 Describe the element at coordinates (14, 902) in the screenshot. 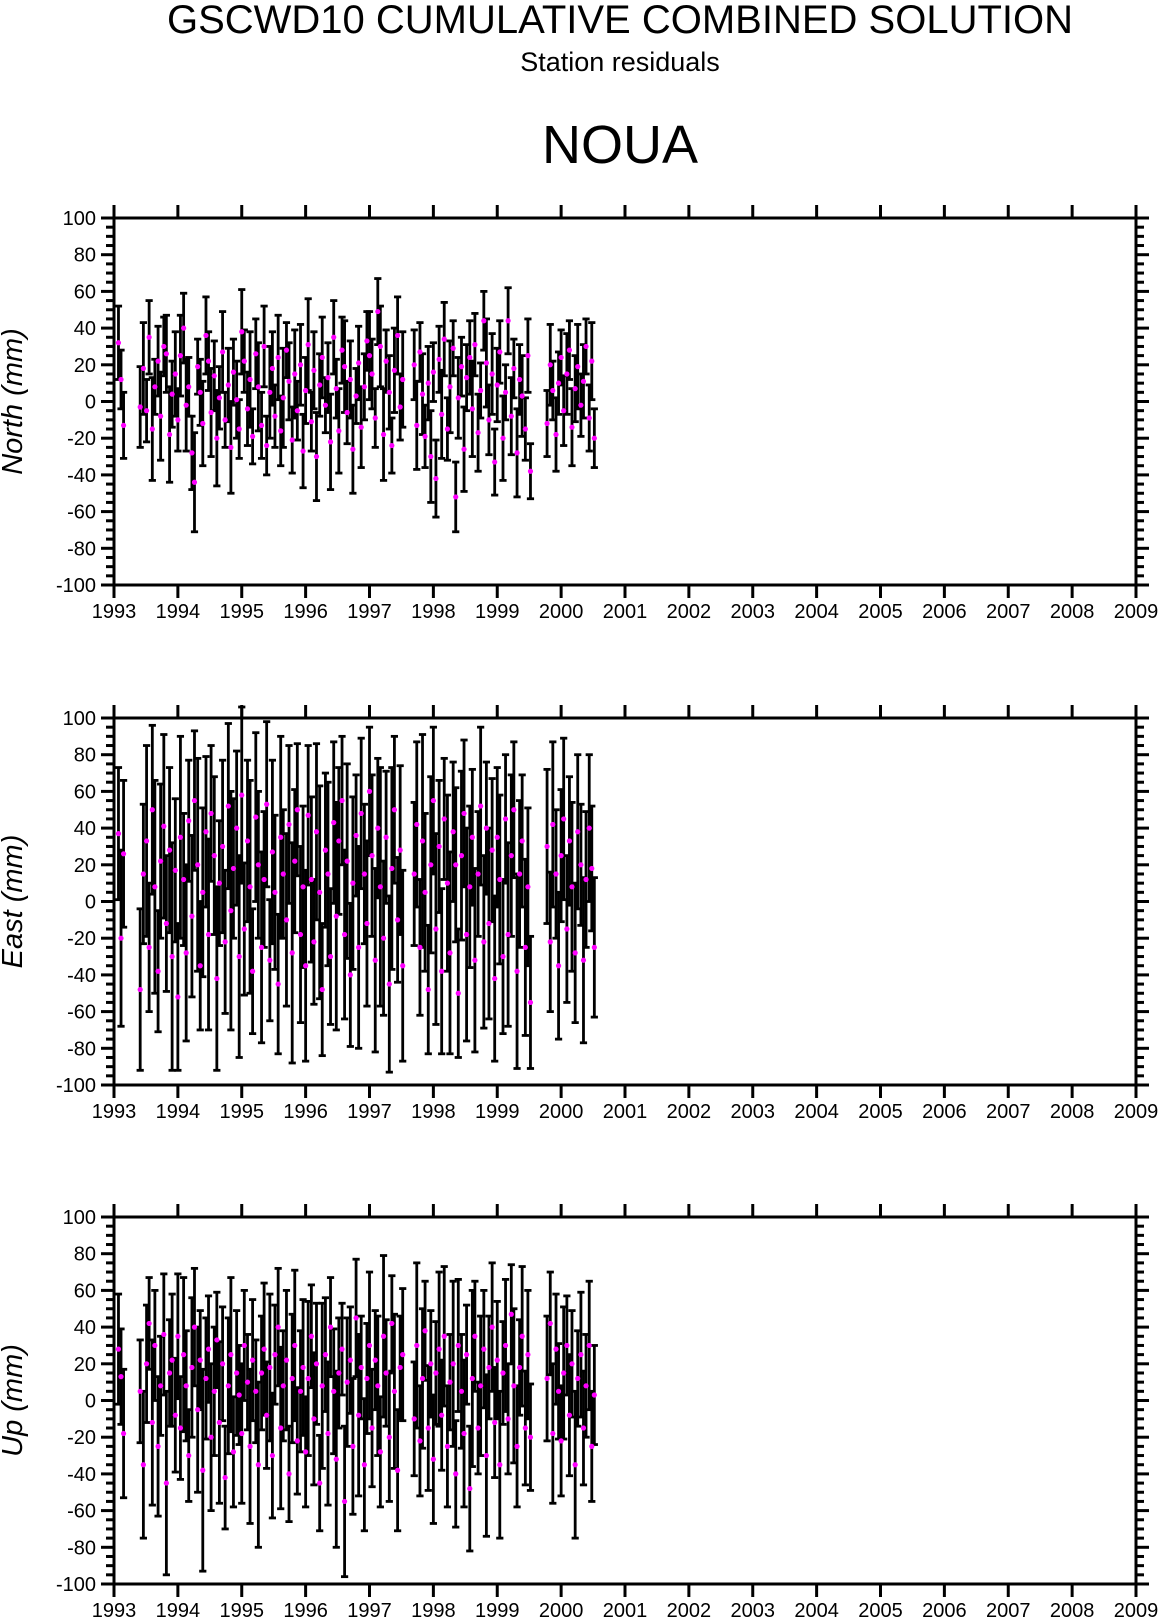

I see `y-axis-title-east: East (mm)` at that location.